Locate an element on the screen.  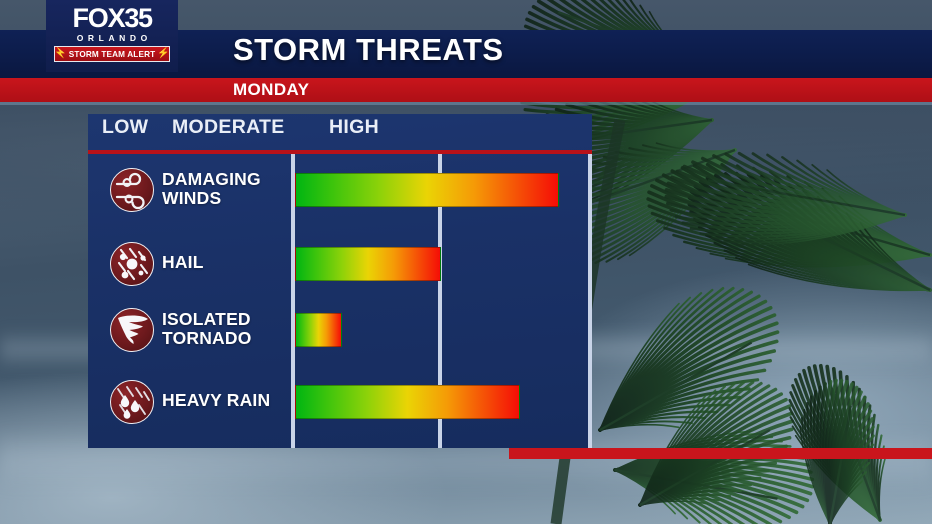
logo-market: ORLANDO is located at coordinates (114, 38).